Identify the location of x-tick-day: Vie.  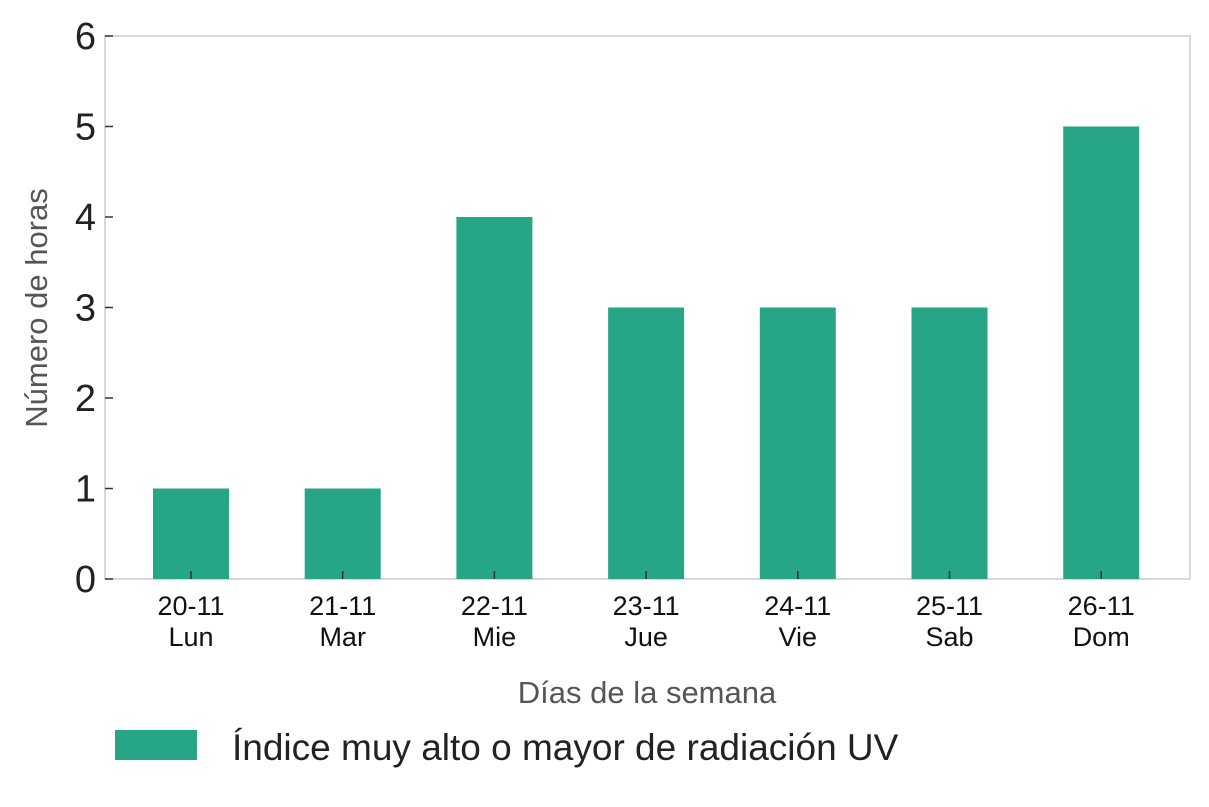
(798, 637).